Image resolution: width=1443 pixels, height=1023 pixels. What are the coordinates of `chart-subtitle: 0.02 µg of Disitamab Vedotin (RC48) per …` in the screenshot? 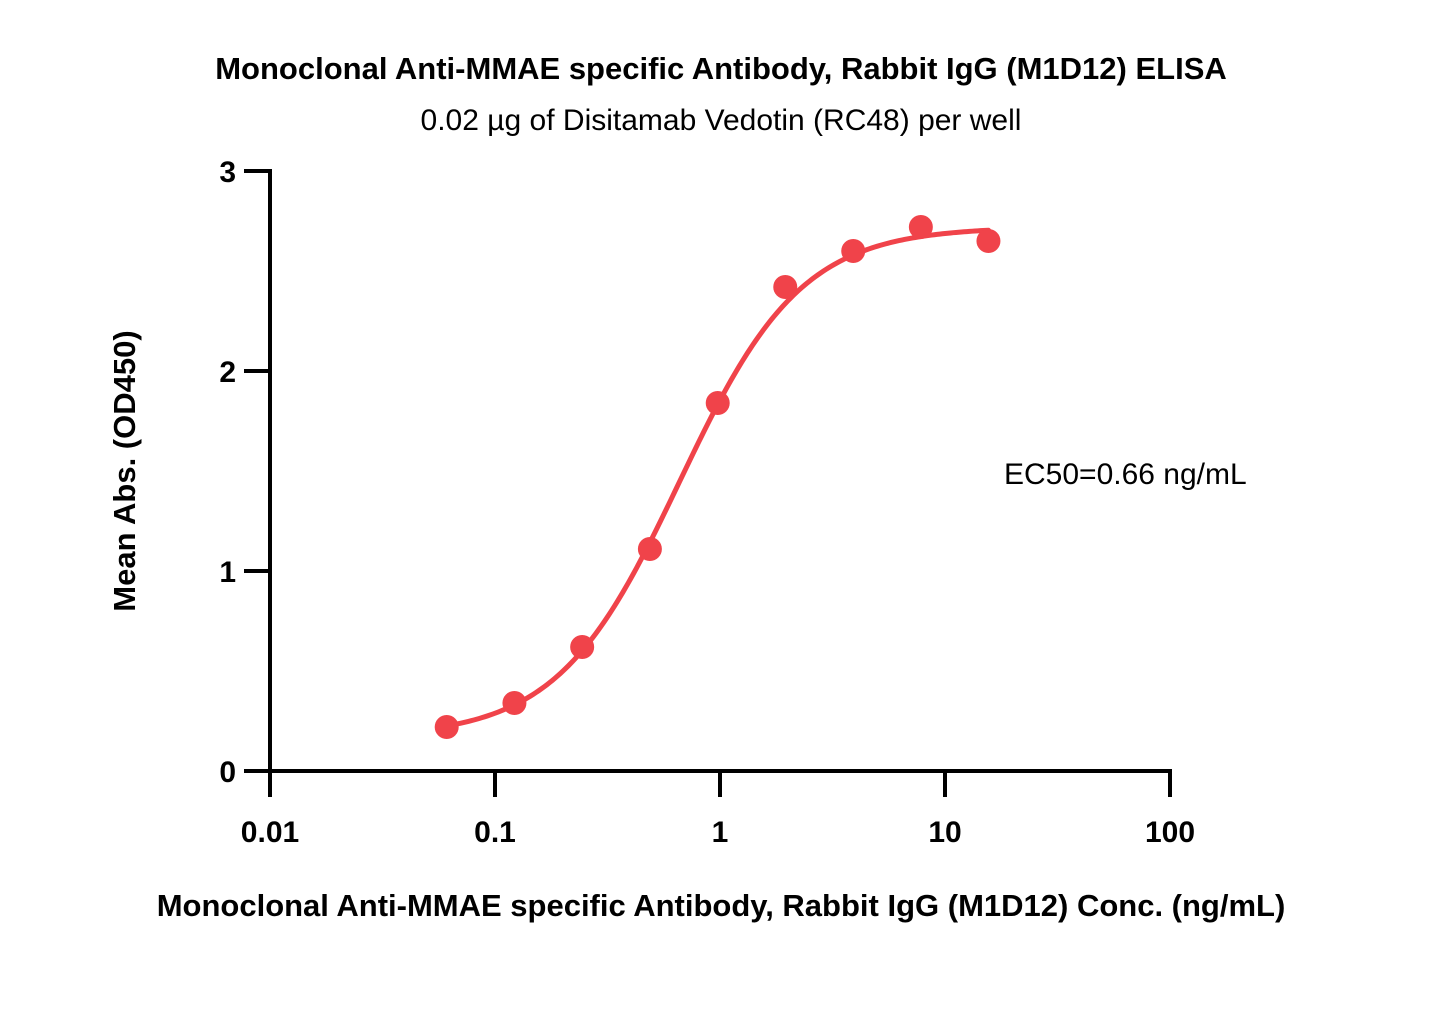 It's located at (721, 120).